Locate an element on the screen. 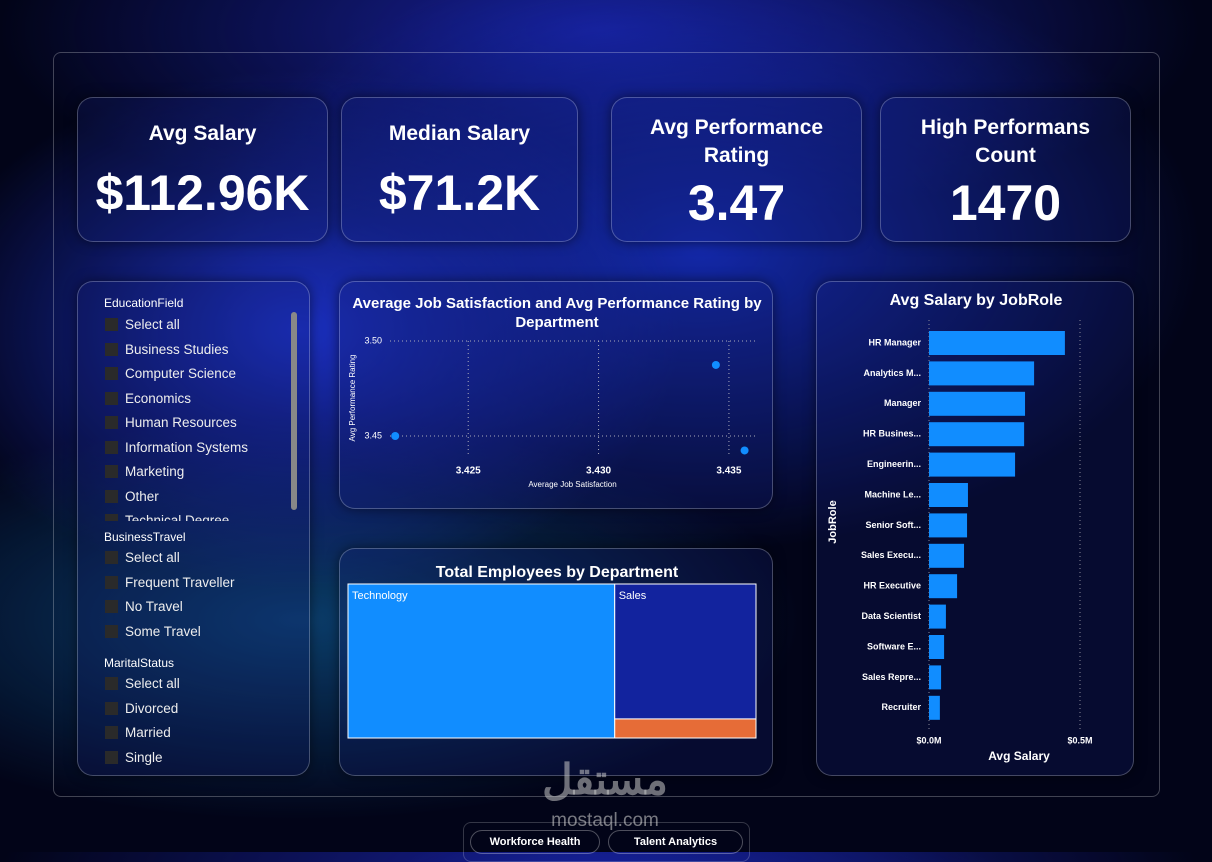  kpi-title: High Performans Count is located at coordinates (1005, 141).